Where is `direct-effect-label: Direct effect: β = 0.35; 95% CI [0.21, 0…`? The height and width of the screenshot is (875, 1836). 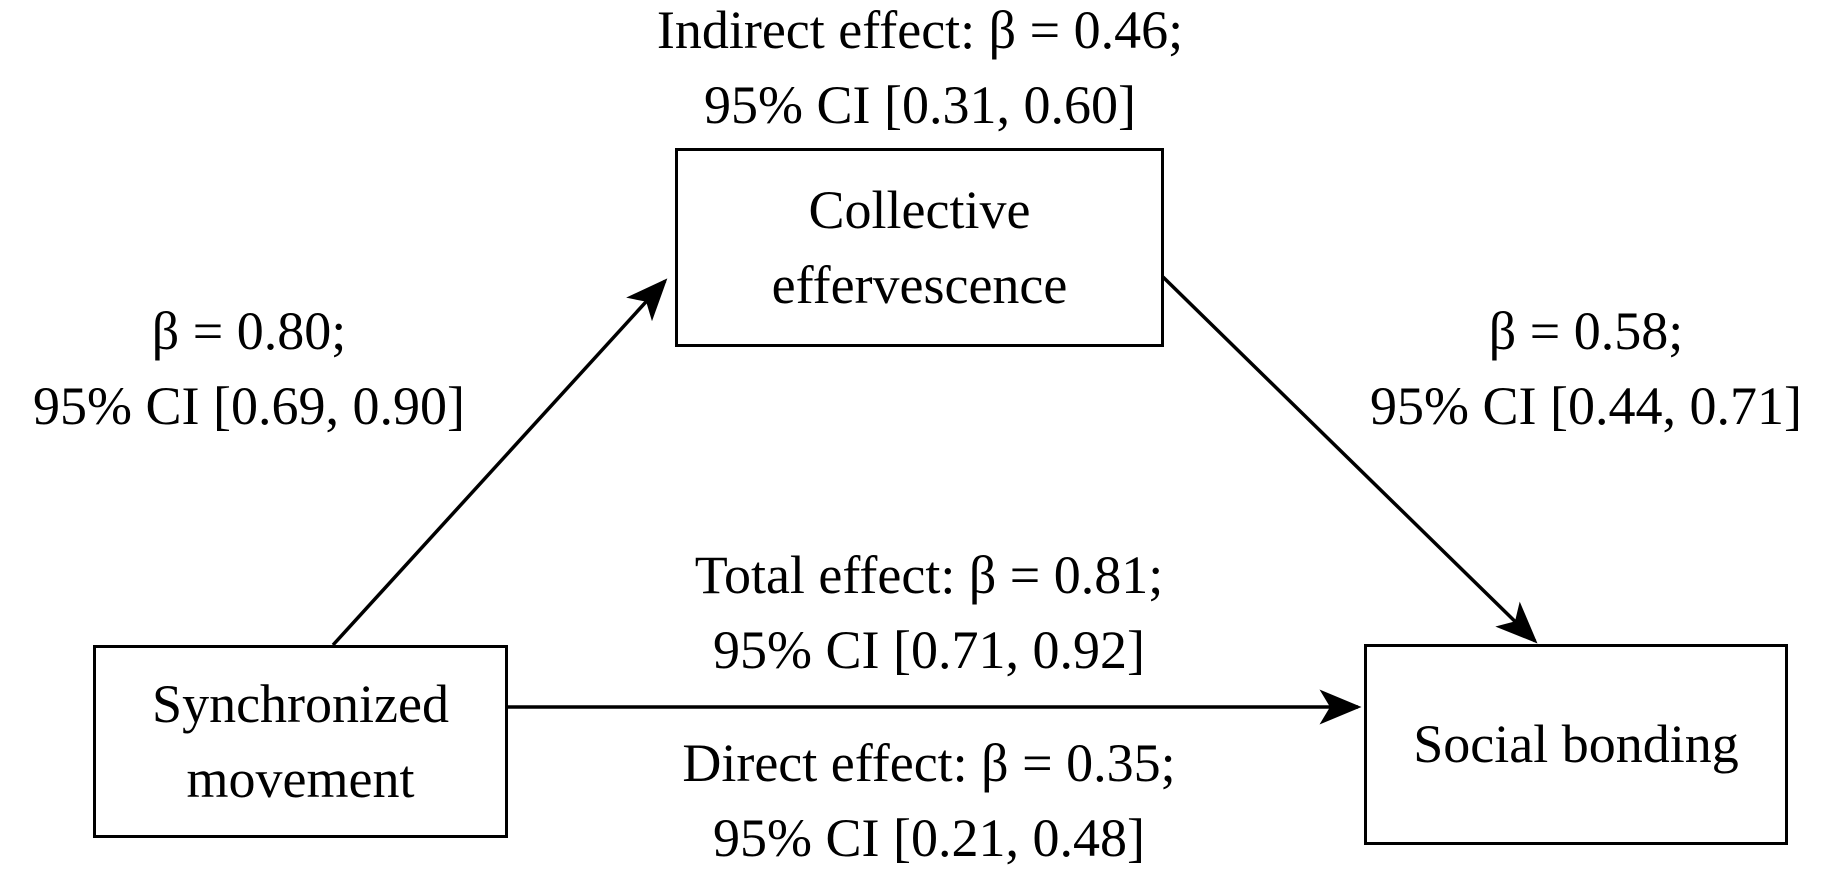
direct-effect-label: Direct effect: β = 0.35; 95% CI [0.21, 0… is located at coordinates (929, 800).